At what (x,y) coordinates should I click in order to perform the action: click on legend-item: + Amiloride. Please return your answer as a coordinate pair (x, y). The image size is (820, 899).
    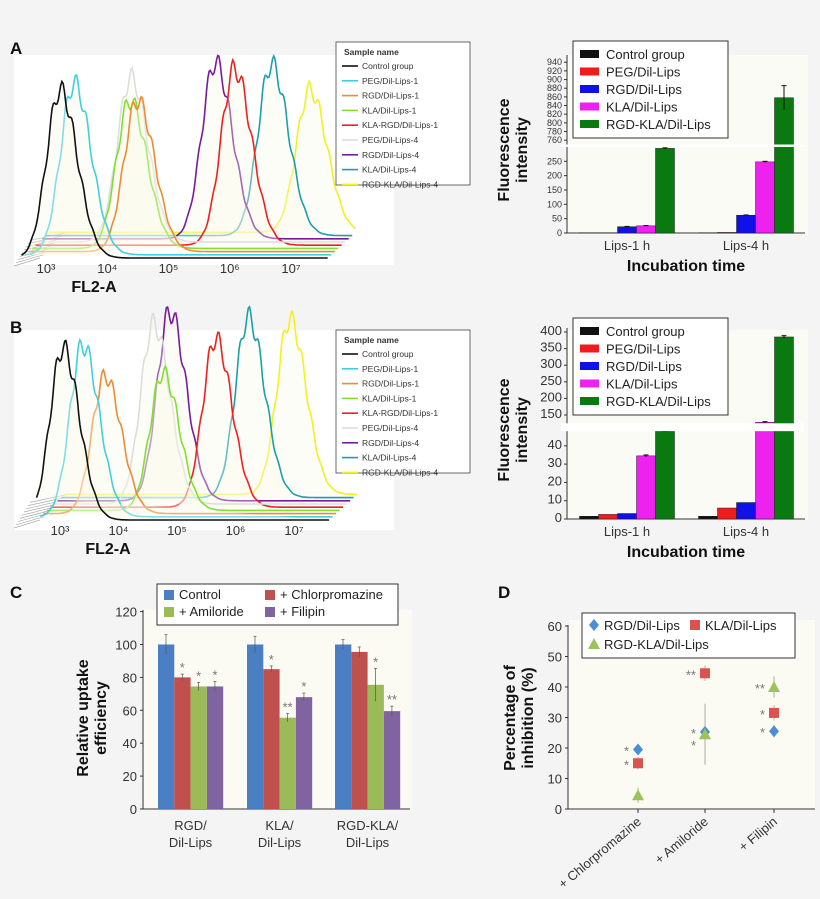
    Looking at the image, I should click on (211, 611).